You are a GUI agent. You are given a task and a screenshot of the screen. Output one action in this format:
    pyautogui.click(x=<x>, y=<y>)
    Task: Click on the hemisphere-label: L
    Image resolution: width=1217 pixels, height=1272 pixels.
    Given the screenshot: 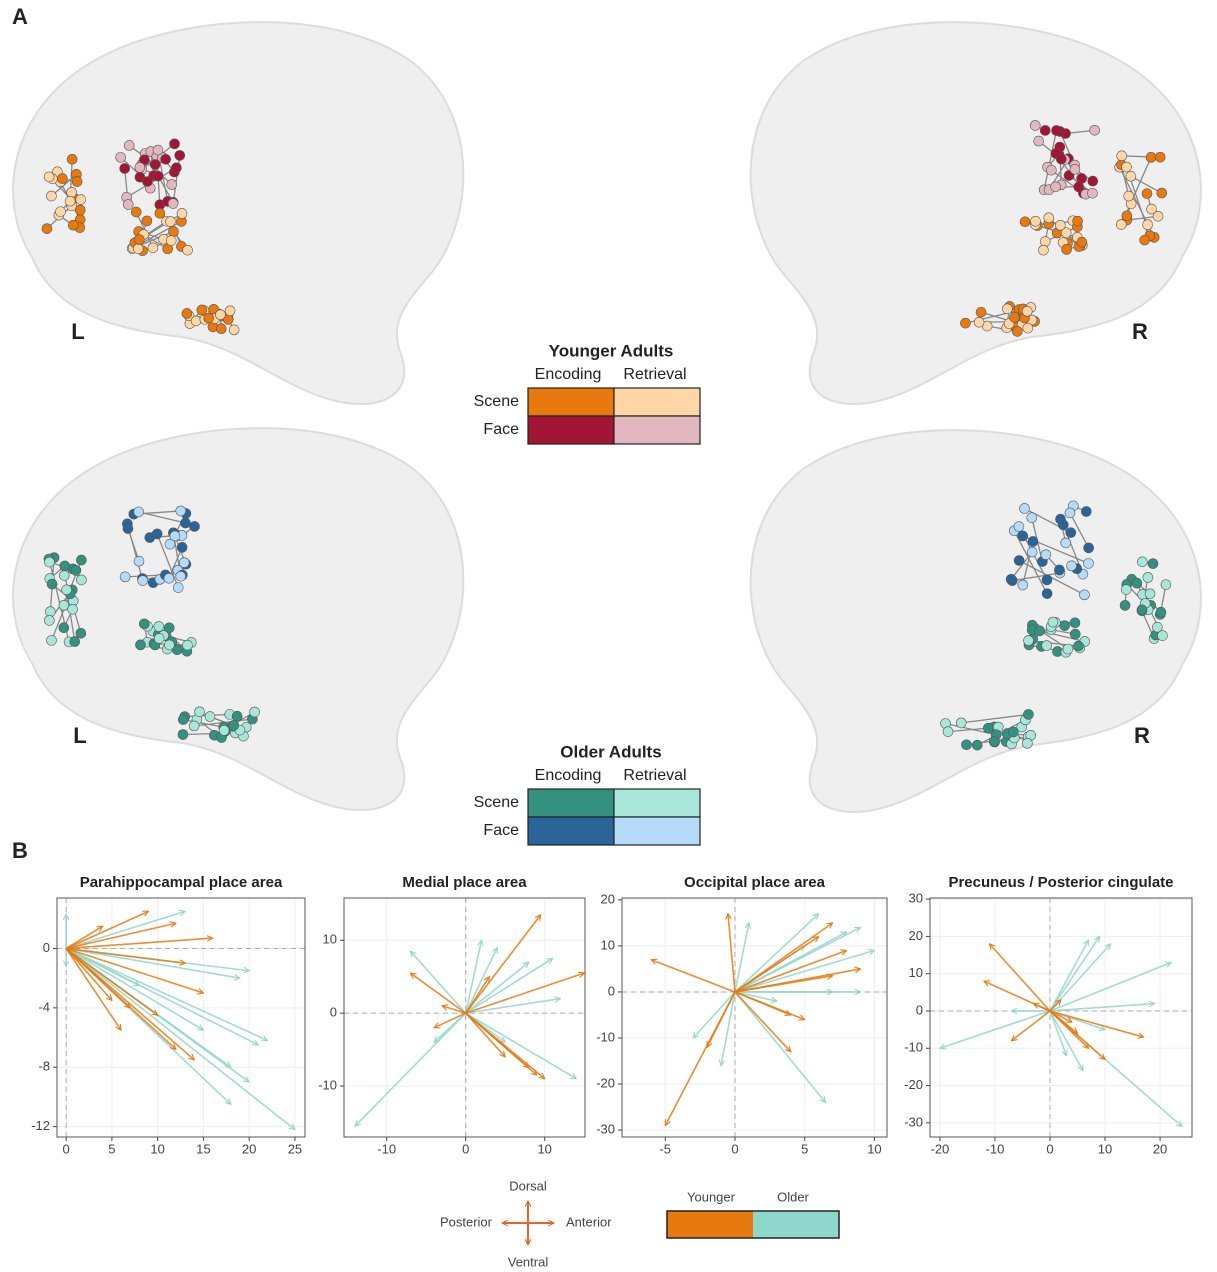 What is the action you would take?
    pyautogui.click(x=79, y=735)
    